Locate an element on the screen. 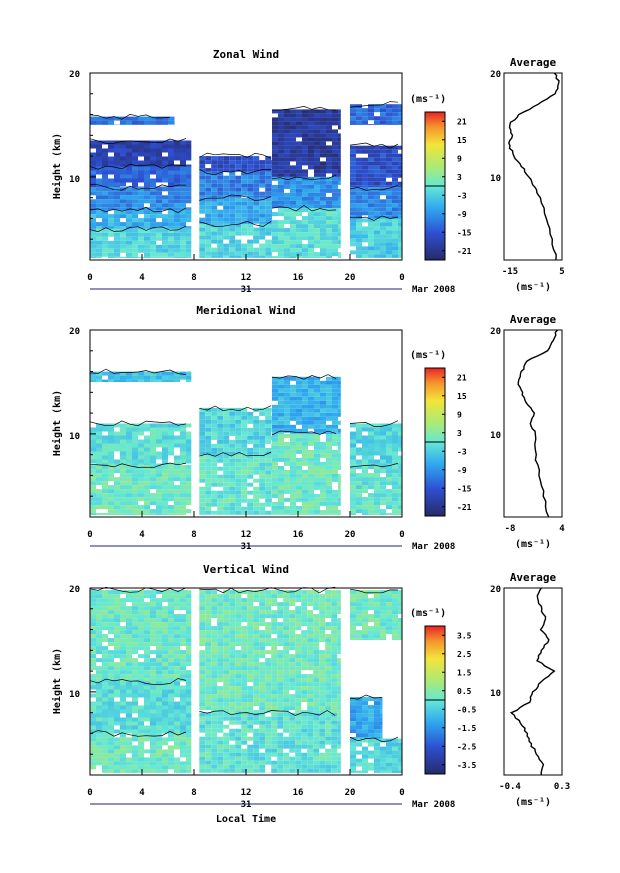 This screenshot has height=873, width=620. contour-line is located at coordinates (304, 433).